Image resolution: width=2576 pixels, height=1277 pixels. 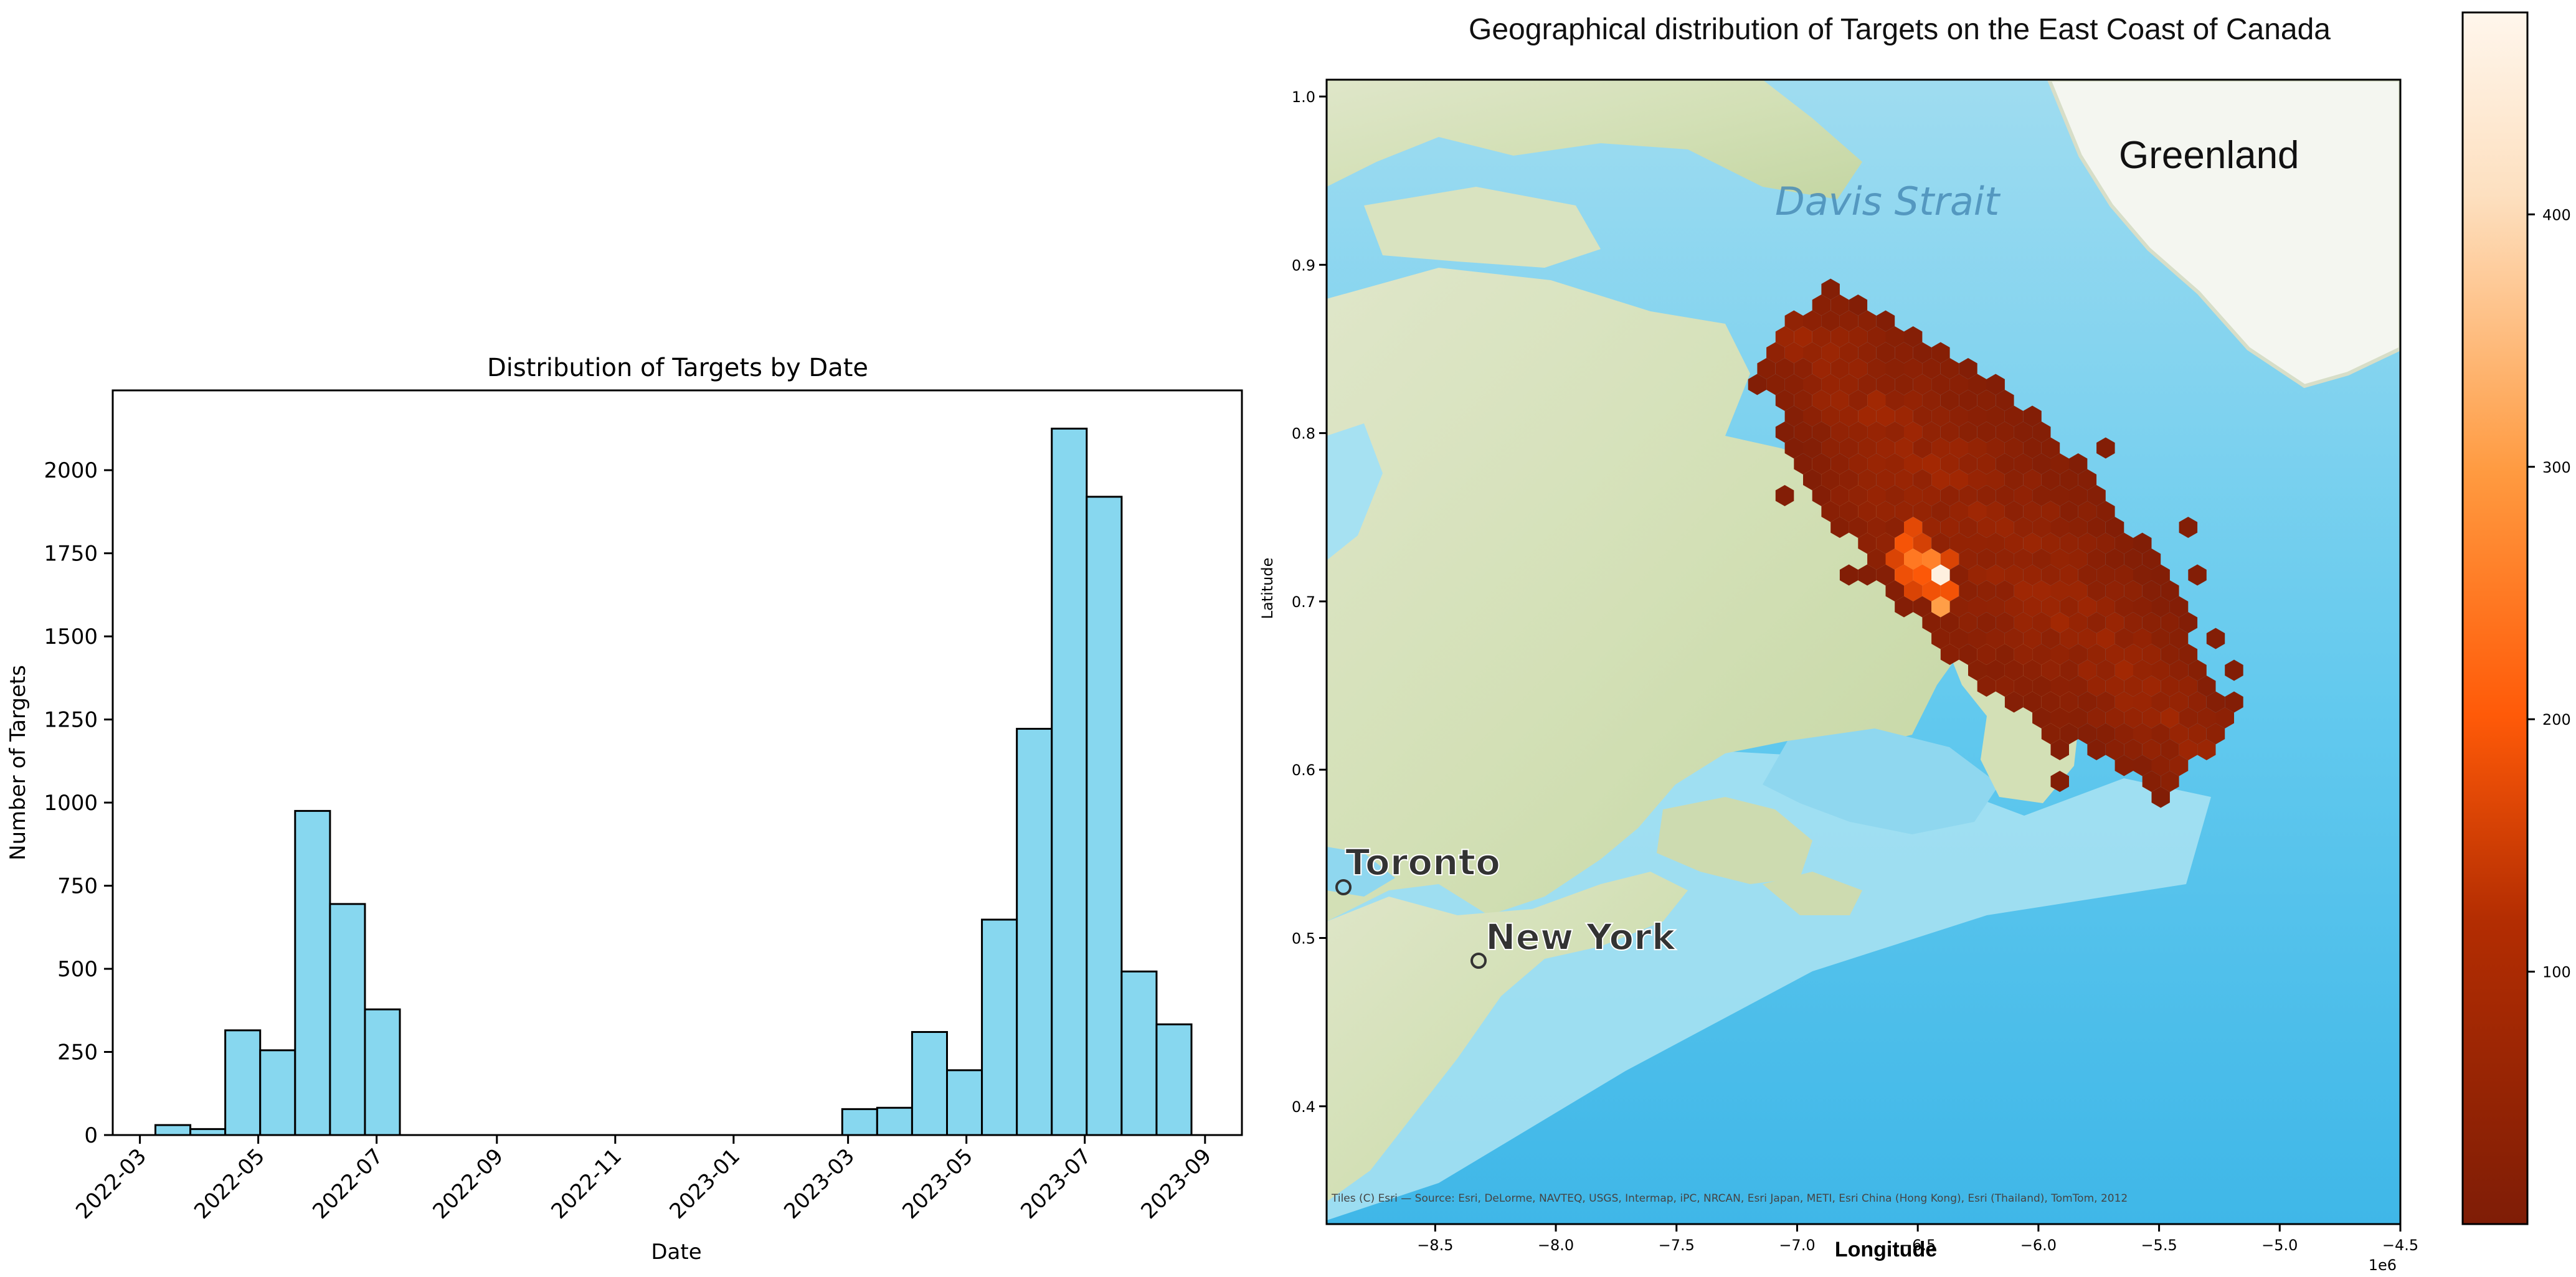 What do you see at coordinates (1423, 862) in the screenshot?
I see `map-label-toronto: Toronto` at bounding box center [1423, 862].